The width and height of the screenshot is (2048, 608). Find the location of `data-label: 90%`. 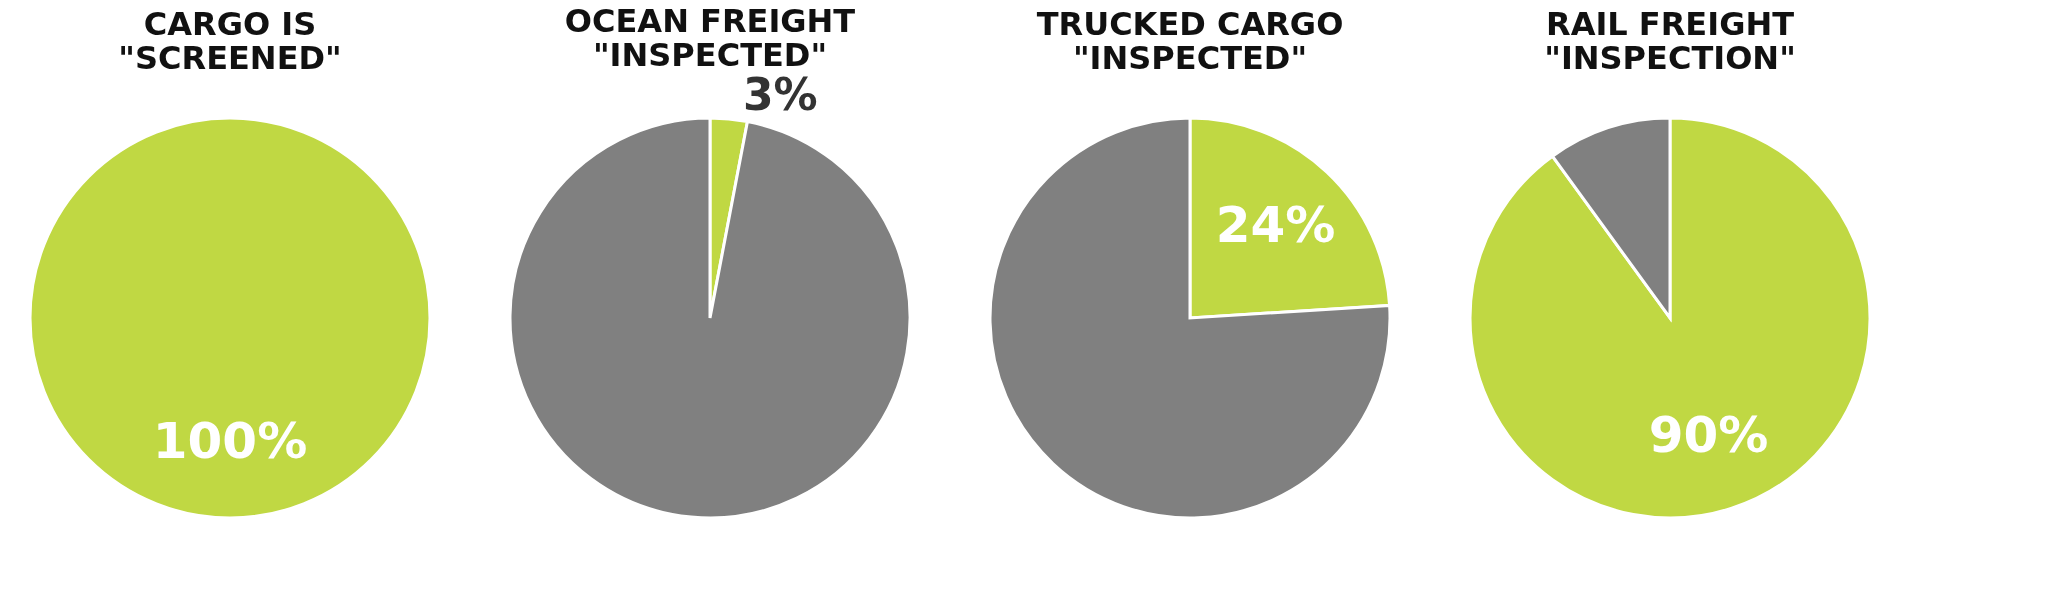

data-label: 90% is located at coordinates (1708, 434).